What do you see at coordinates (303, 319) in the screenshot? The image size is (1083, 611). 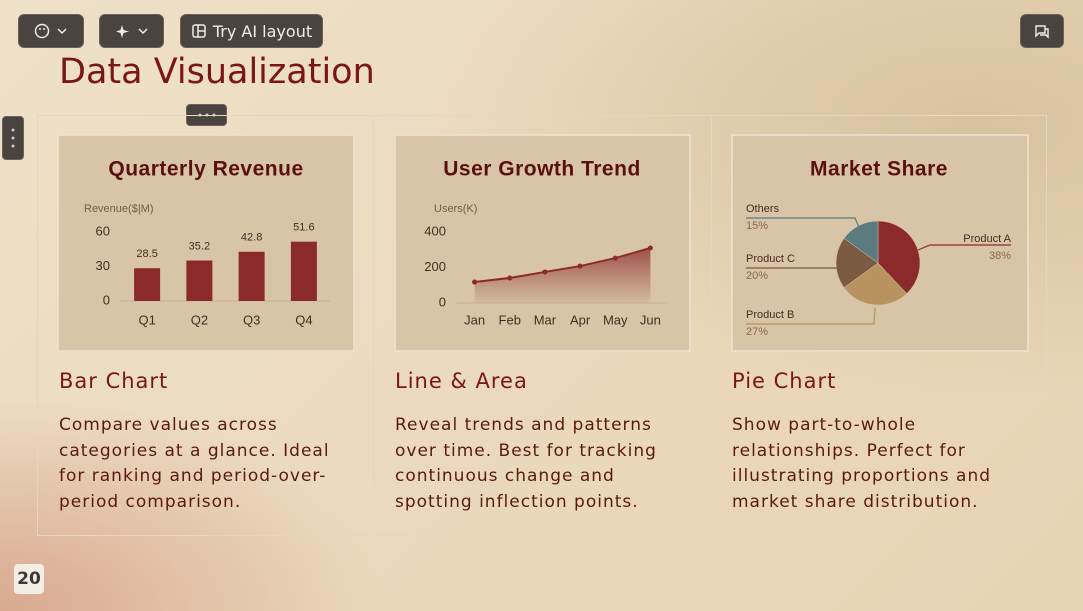 I see `x-tick-label: Q4` at bounding box center [303, 319].